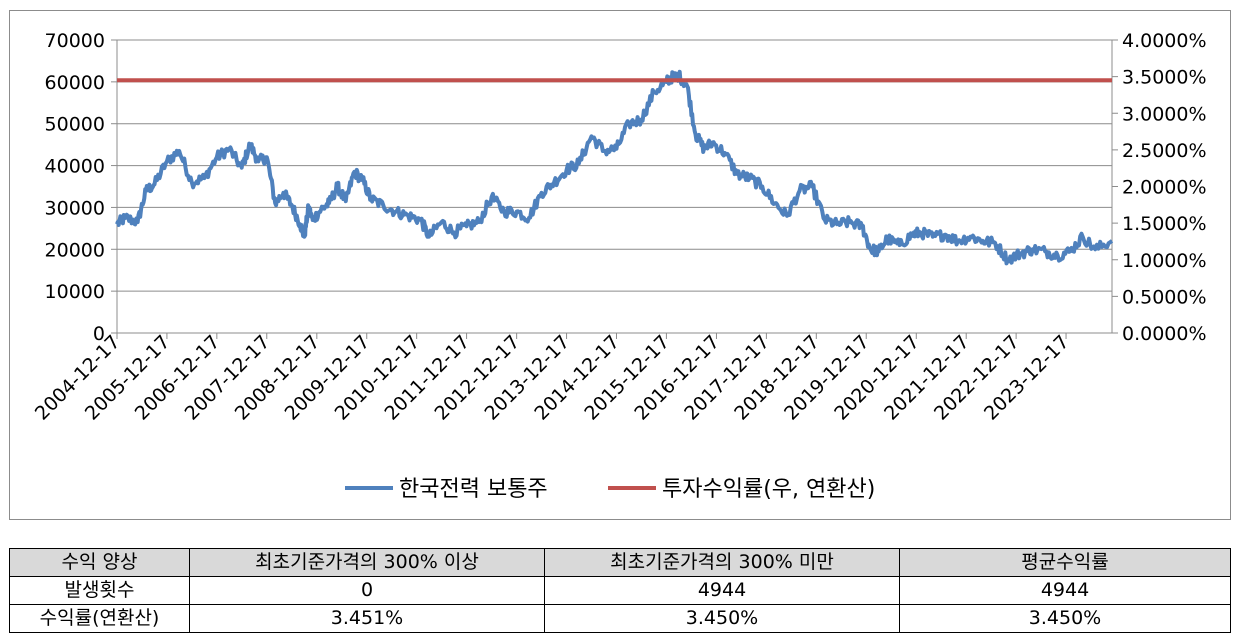 This screenshot has width=1244, height=643. What do you see at coordinates (1164, 41) in the screenshot?
I see `y2-tick-label: 4.0000%` at bounding box center [1164, 41].